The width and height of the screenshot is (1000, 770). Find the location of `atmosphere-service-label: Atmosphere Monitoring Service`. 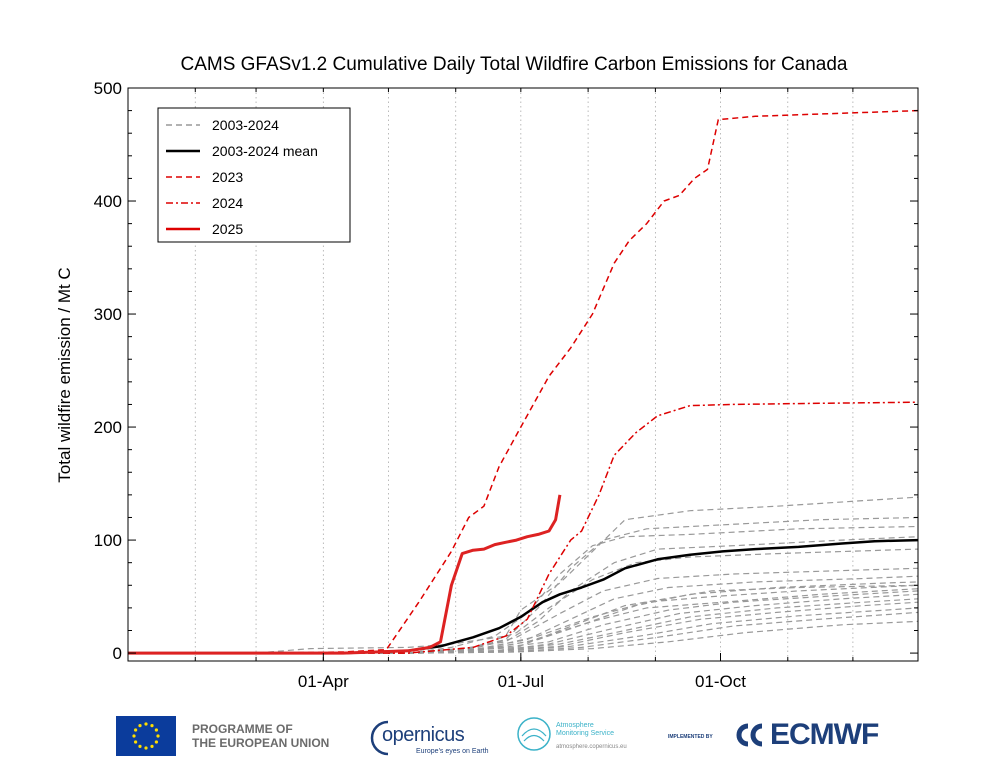

atmosphere-service-label: Atmosphere Monitoring Service is located at coordinates (591, 730).